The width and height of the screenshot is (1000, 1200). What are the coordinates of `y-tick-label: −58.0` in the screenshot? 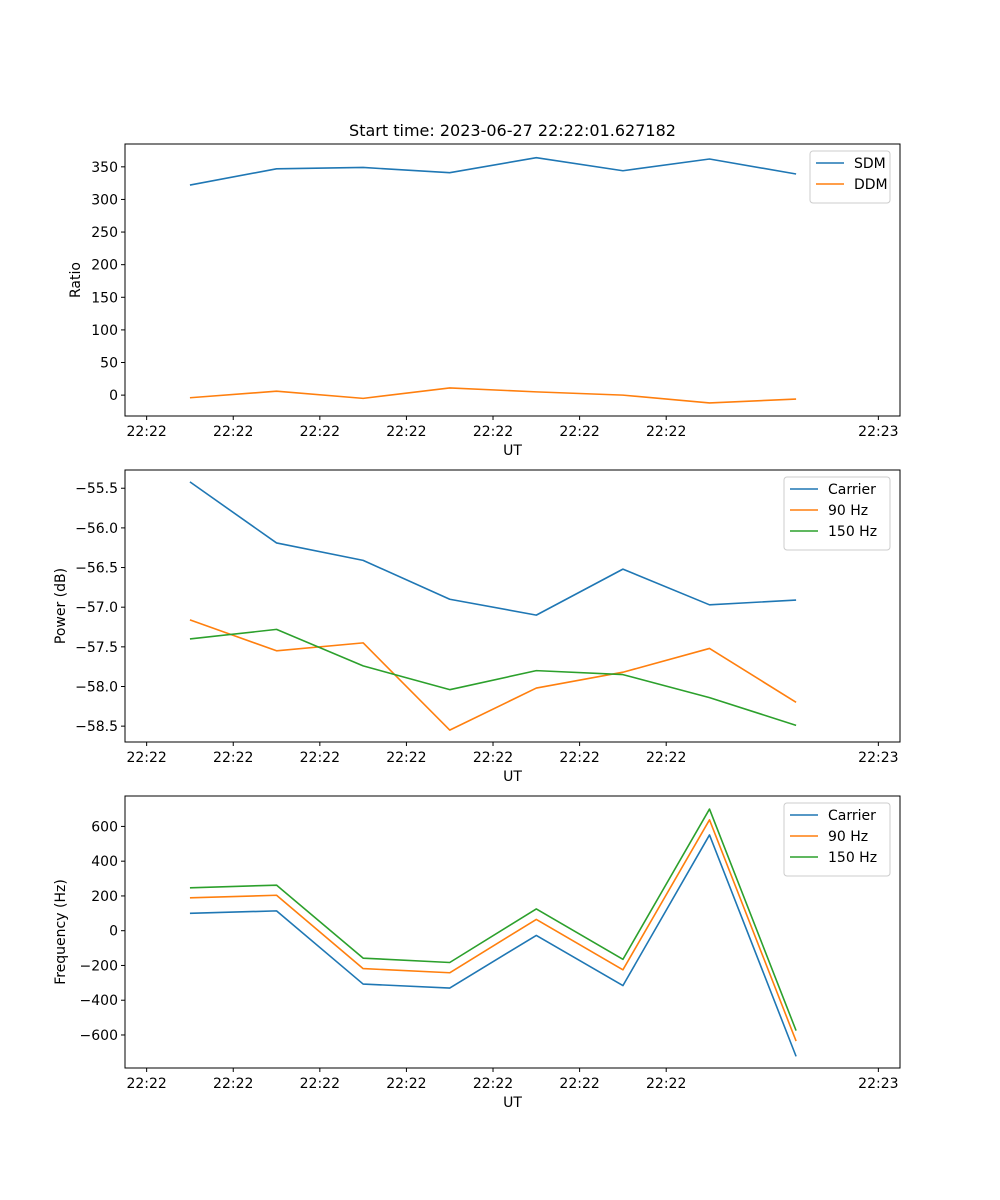 It's located at (96, 687).